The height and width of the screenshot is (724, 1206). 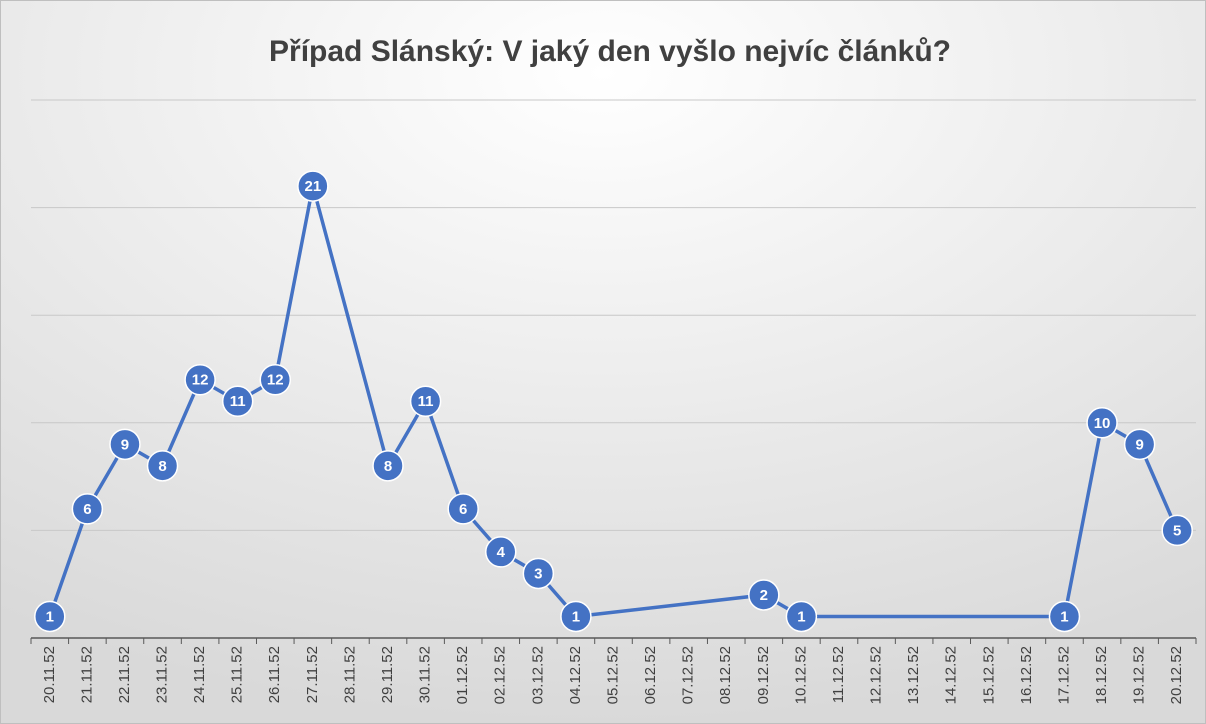 I want to click on x-tick-label: 24.11.52, so click(x=199, y=674).